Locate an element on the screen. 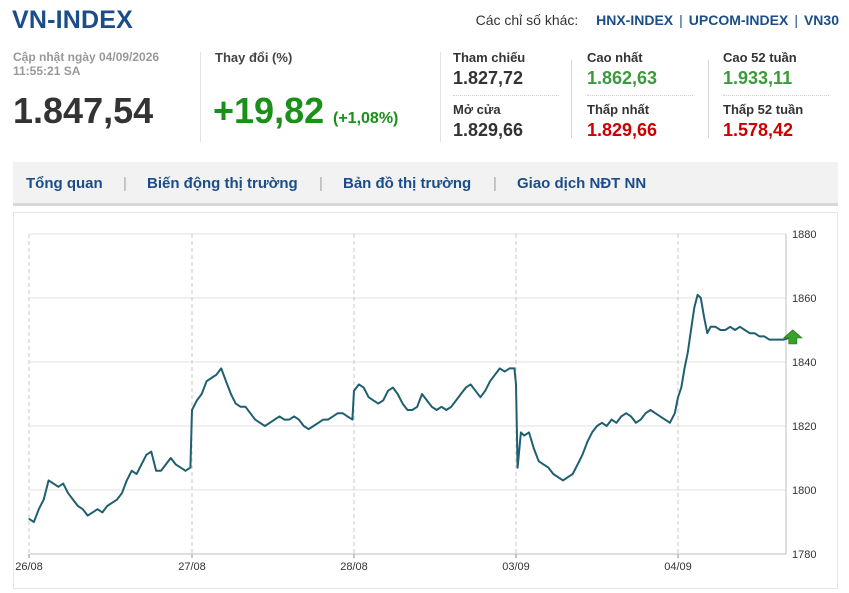  y-tick-label: 1800 is located at coordinates (804, 491).